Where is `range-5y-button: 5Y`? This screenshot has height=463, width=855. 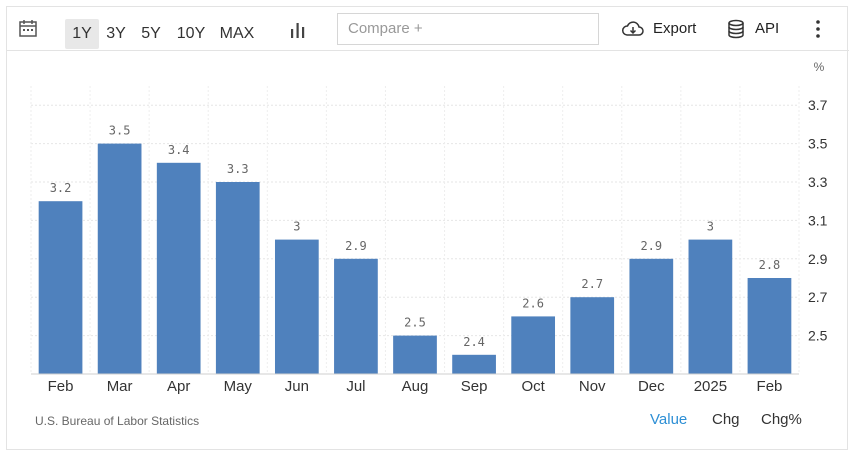 range-5y-button: 5Y is located at coordinates (151, 33).